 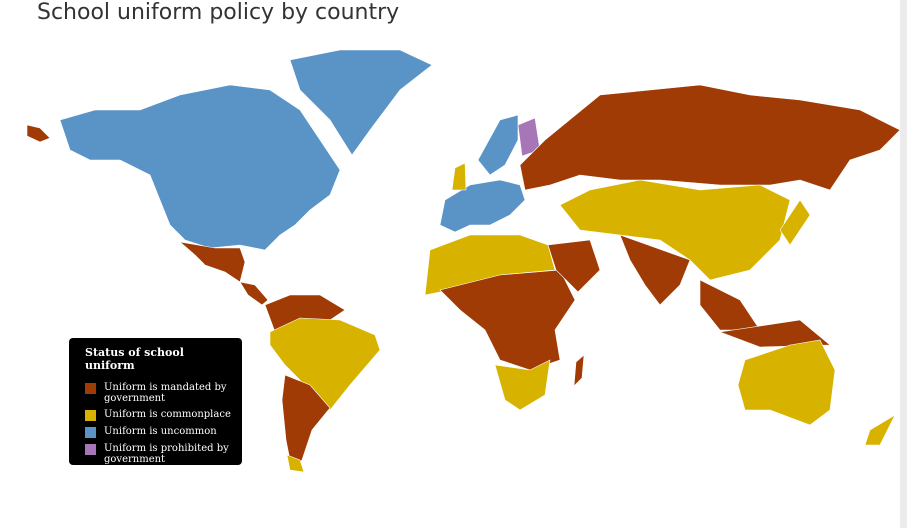 I want to click on map-title: School uniform policy by country, so click(x=218, y=12).